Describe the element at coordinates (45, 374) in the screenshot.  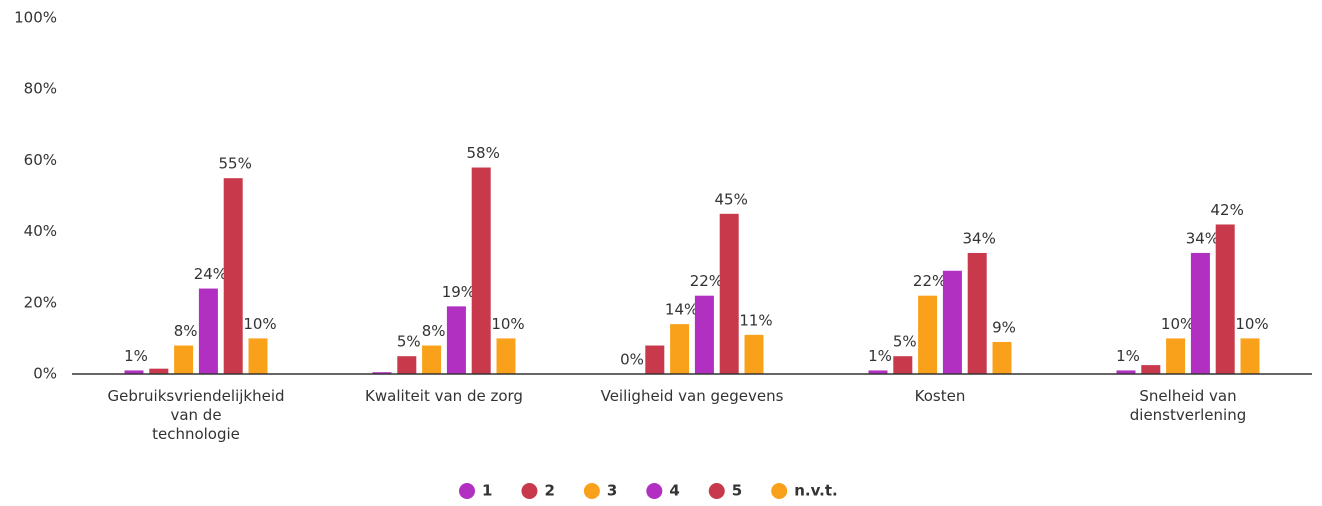
I see `y-tick-label: 0%` at that location.